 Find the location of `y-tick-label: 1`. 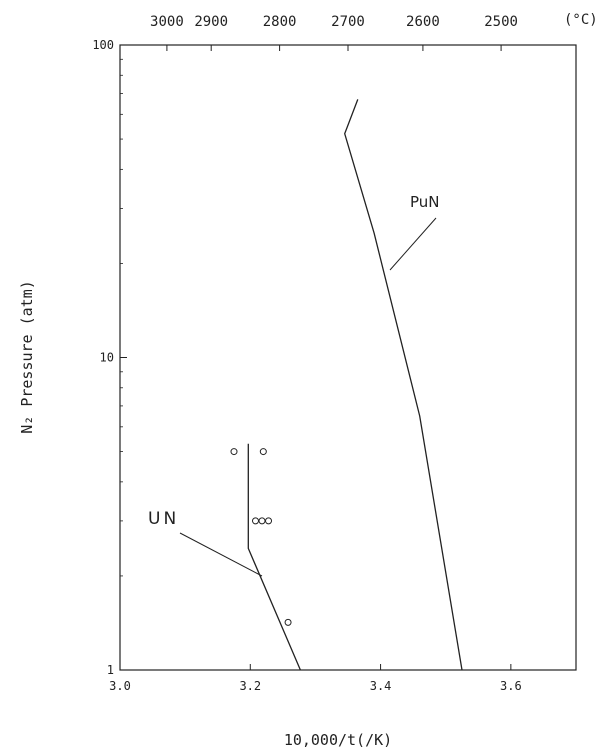

y-tick-label: 1 is located at coordinates (110, 670).